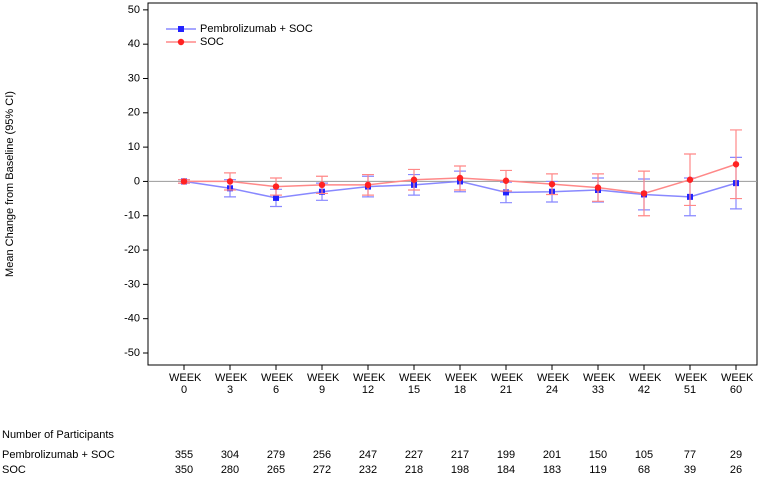 Image resolution: width=765 pixels, height=482 pixels. What do you see at coordinates (598, 470) in the screenshot?
I see `table-count: 119` at bounding box center [598, 470].